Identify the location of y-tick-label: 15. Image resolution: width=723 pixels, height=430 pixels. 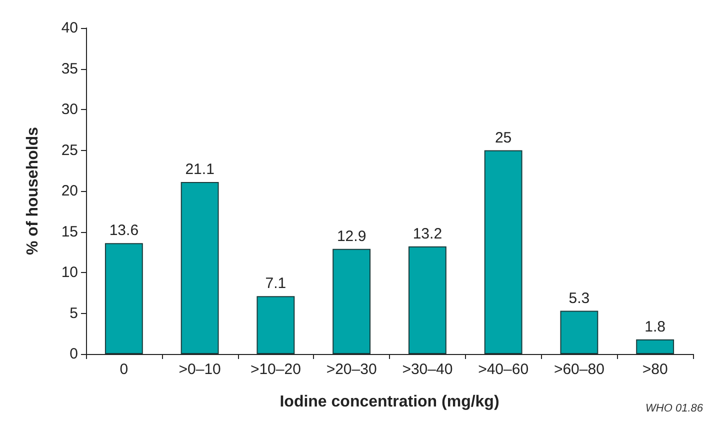
(69, 231).